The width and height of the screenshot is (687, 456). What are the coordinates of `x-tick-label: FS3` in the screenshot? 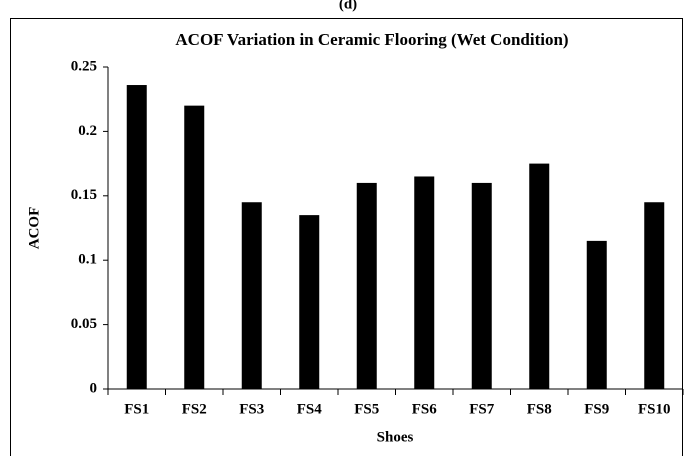 It's located at (251, 409).